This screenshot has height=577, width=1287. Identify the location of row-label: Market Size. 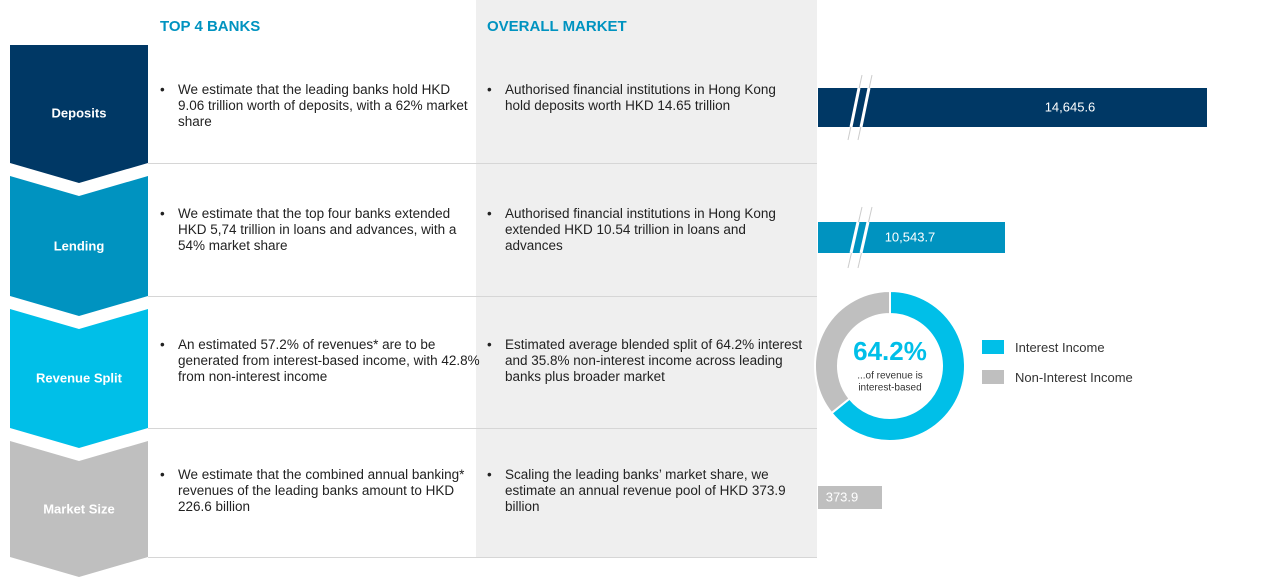
(79, 508).